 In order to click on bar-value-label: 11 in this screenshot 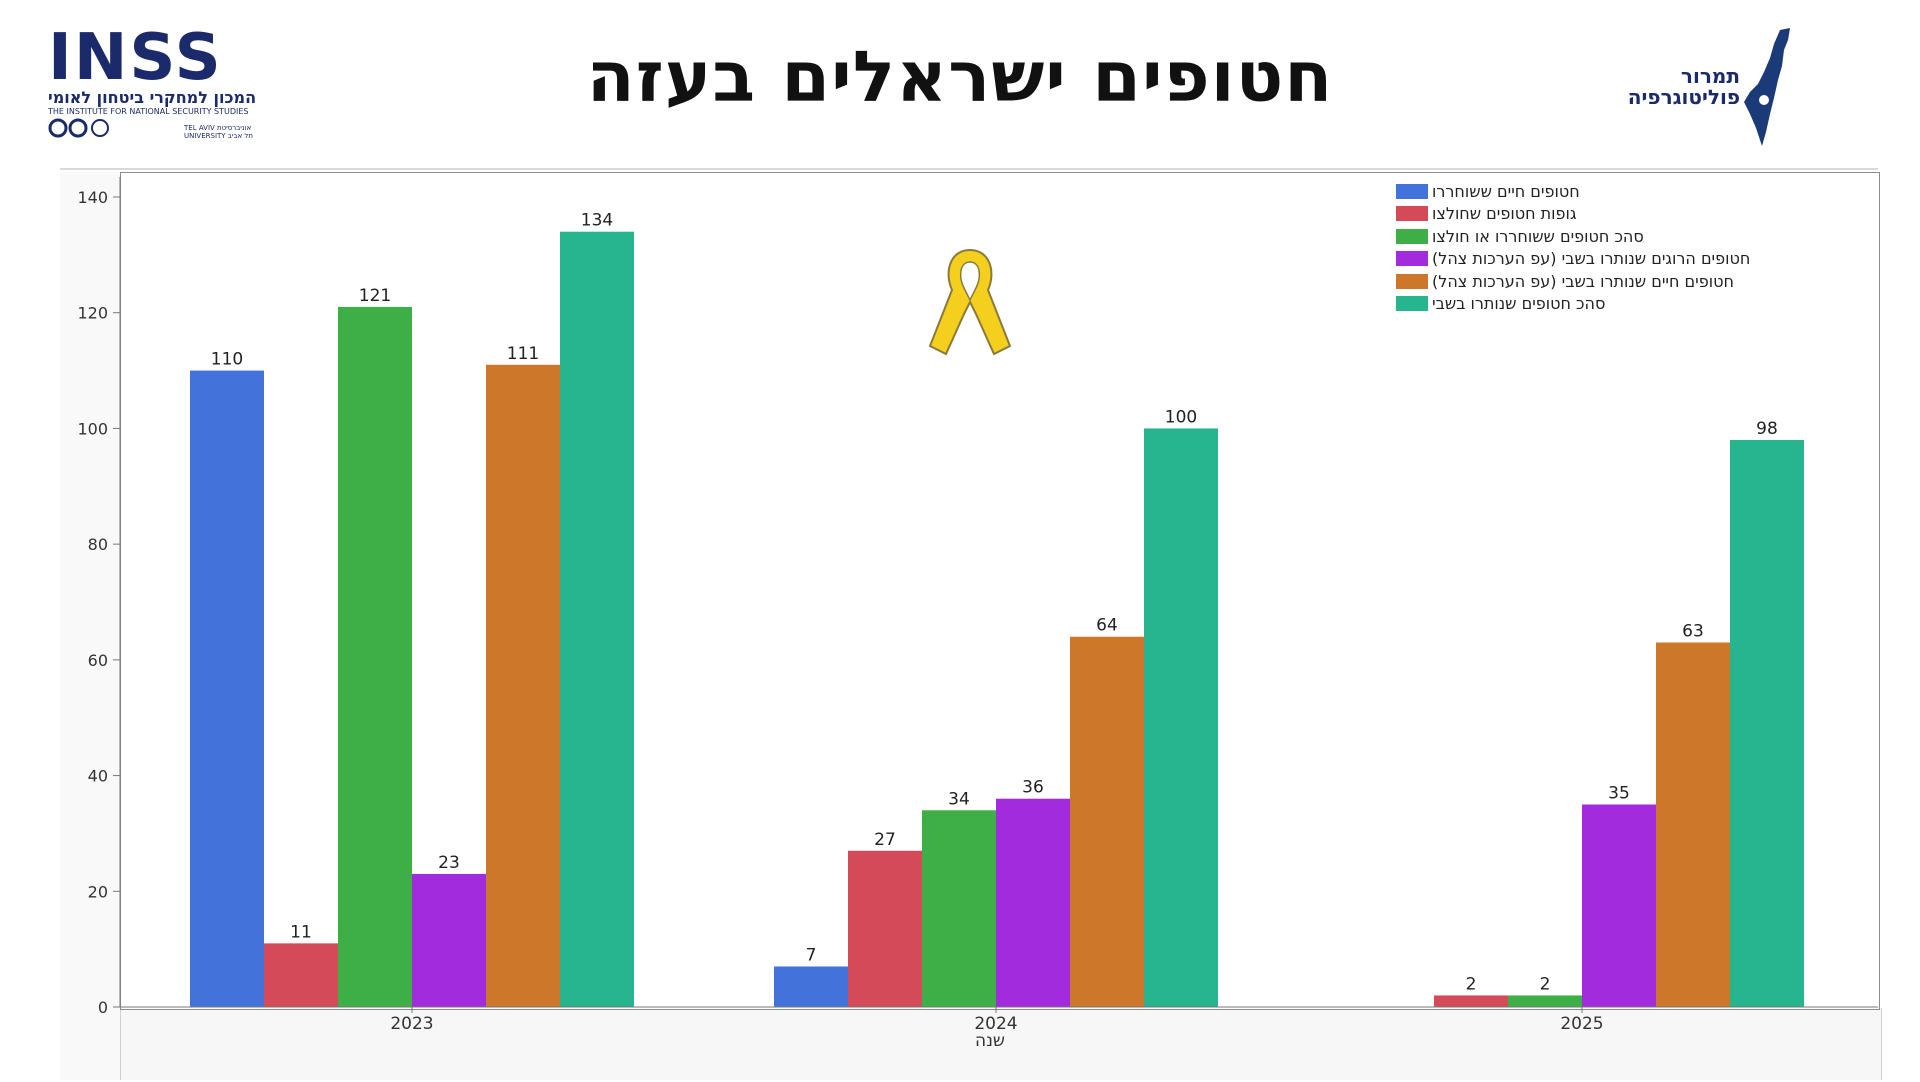, I will do `click(301, 932)`.